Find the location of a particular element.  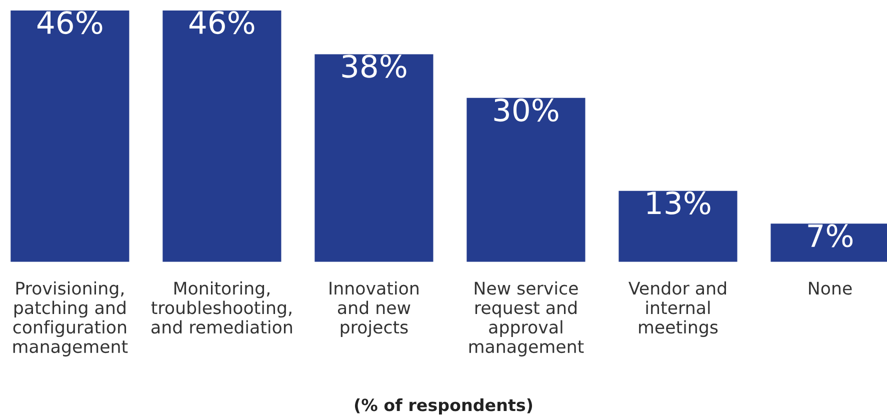

x-tick-label: Provisioning, patching and configuration management is located at coordinates (70, 318).